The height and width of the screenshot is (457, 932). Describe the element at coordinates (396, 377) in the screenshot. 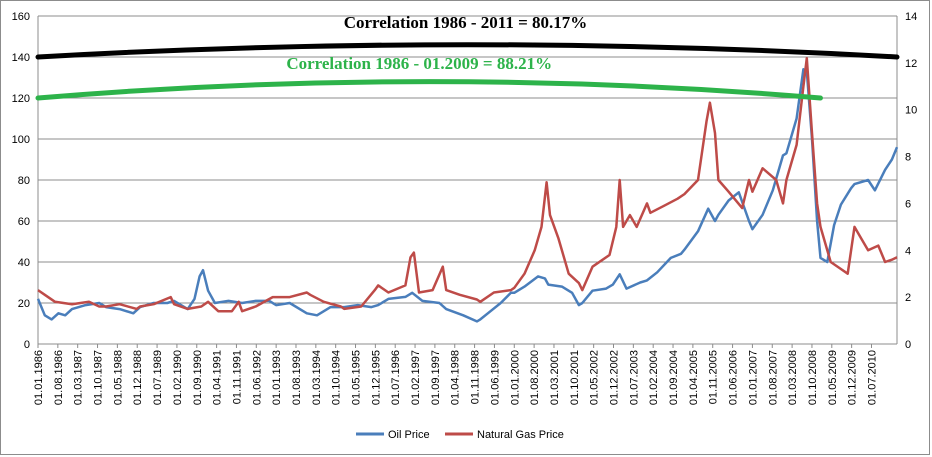

I see `x-tick-label: 01.07.1996` at that location.